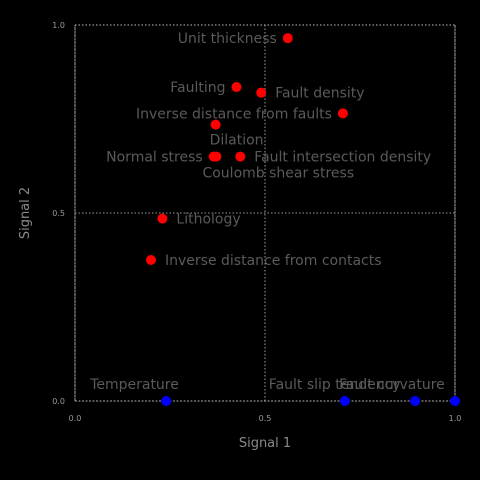 This screenshot has height=480, width=480. Describe the element at coordinates (273, 261) in the screenshot. I see `point-label: Inverse distance from contacts` at that location.